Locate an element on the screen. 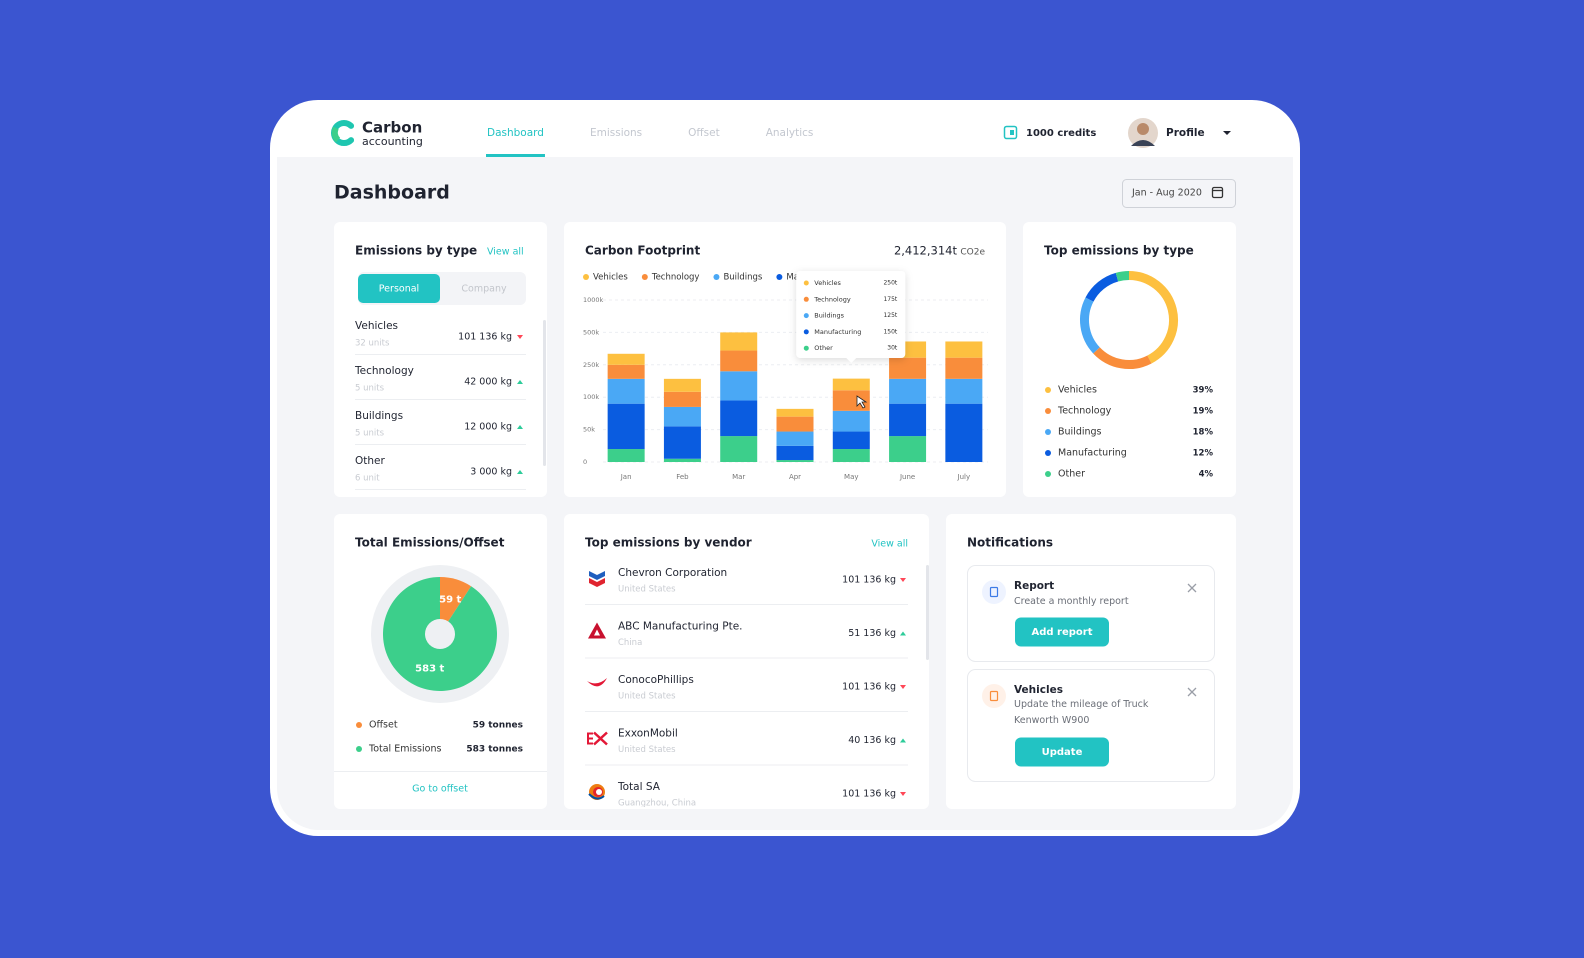  page-title: Dashboard is located at coordinates (392, 193).